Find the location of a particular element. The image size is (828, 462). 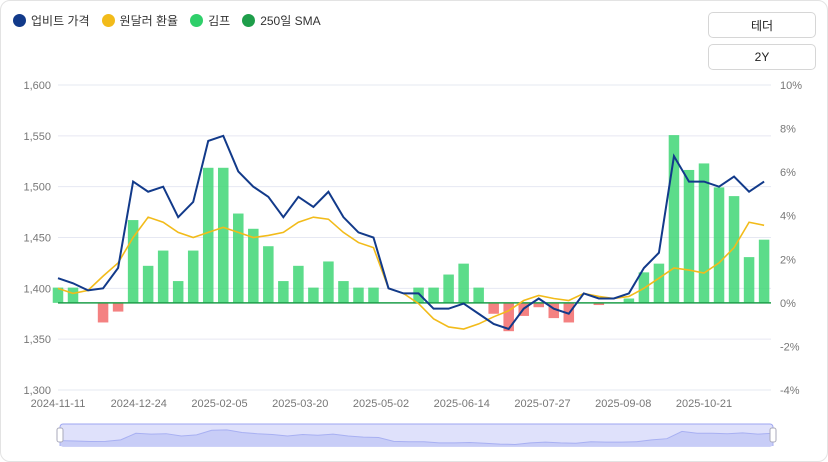

y-right-tick-label: 4% is located at coordinates (788, 217).